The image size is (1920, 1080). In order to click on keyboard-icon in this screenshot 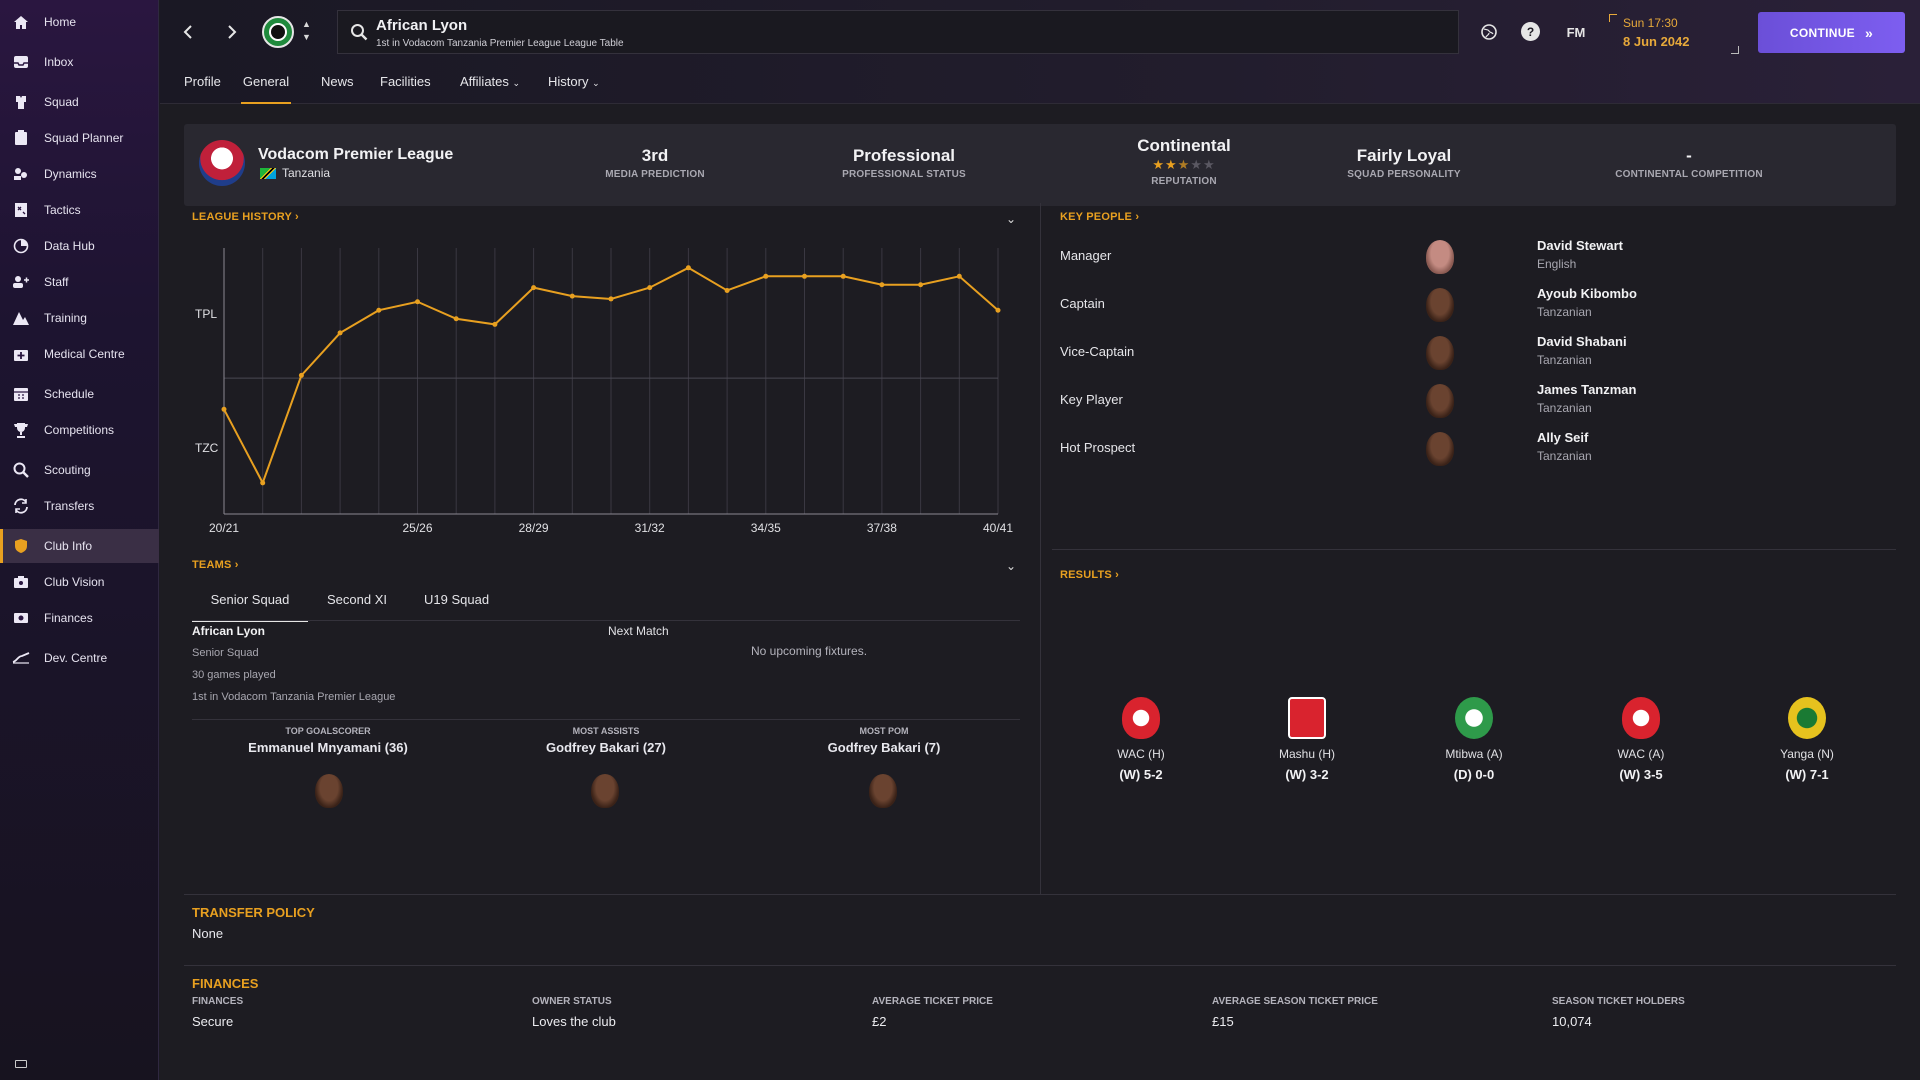, I will do `click(21, 1064)`.